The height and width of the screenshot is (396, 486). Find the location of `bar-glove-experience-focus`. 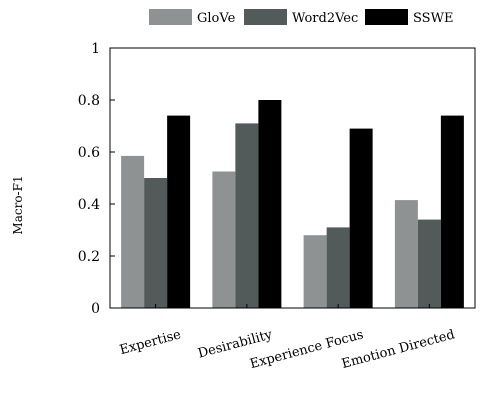

bar-glove-experience-focus is located at coordinates (315, 271).